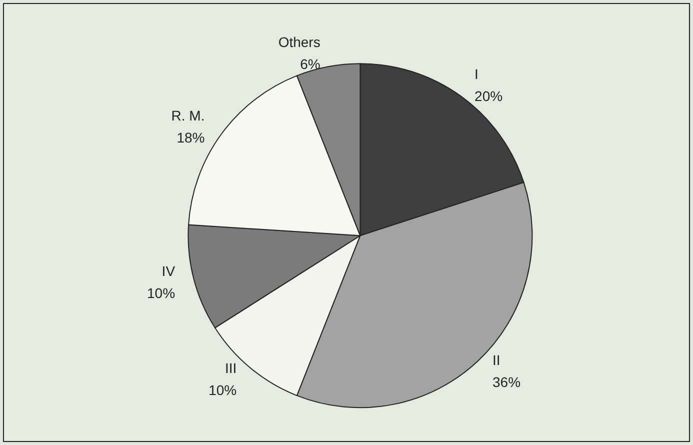 This screenshot has height=445, width=693. I want to click on data-label: 20%, so click(488, 96).